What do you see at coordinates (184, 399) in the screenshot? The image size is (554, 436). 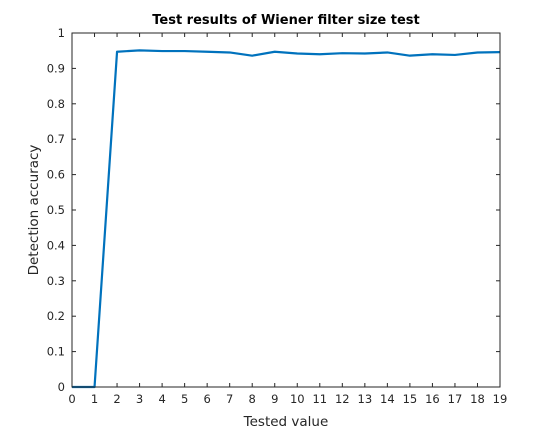 I see `x-tick-label: 5` at bounding box center [184, 399].